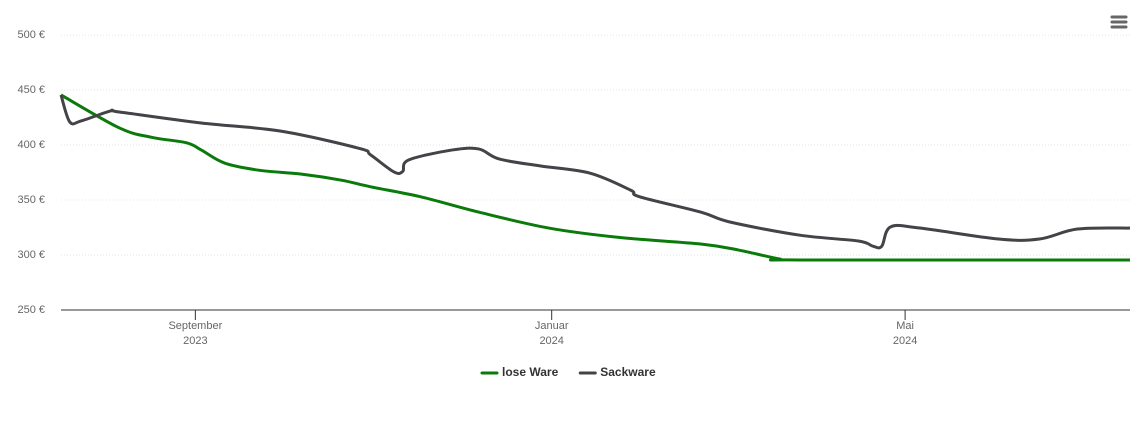 The height and width of the screenshot is (434, 1140). Describe the element at coordinates (568, 372) in the screenshot. I see `legend: lose Ware Sackware` at that location.